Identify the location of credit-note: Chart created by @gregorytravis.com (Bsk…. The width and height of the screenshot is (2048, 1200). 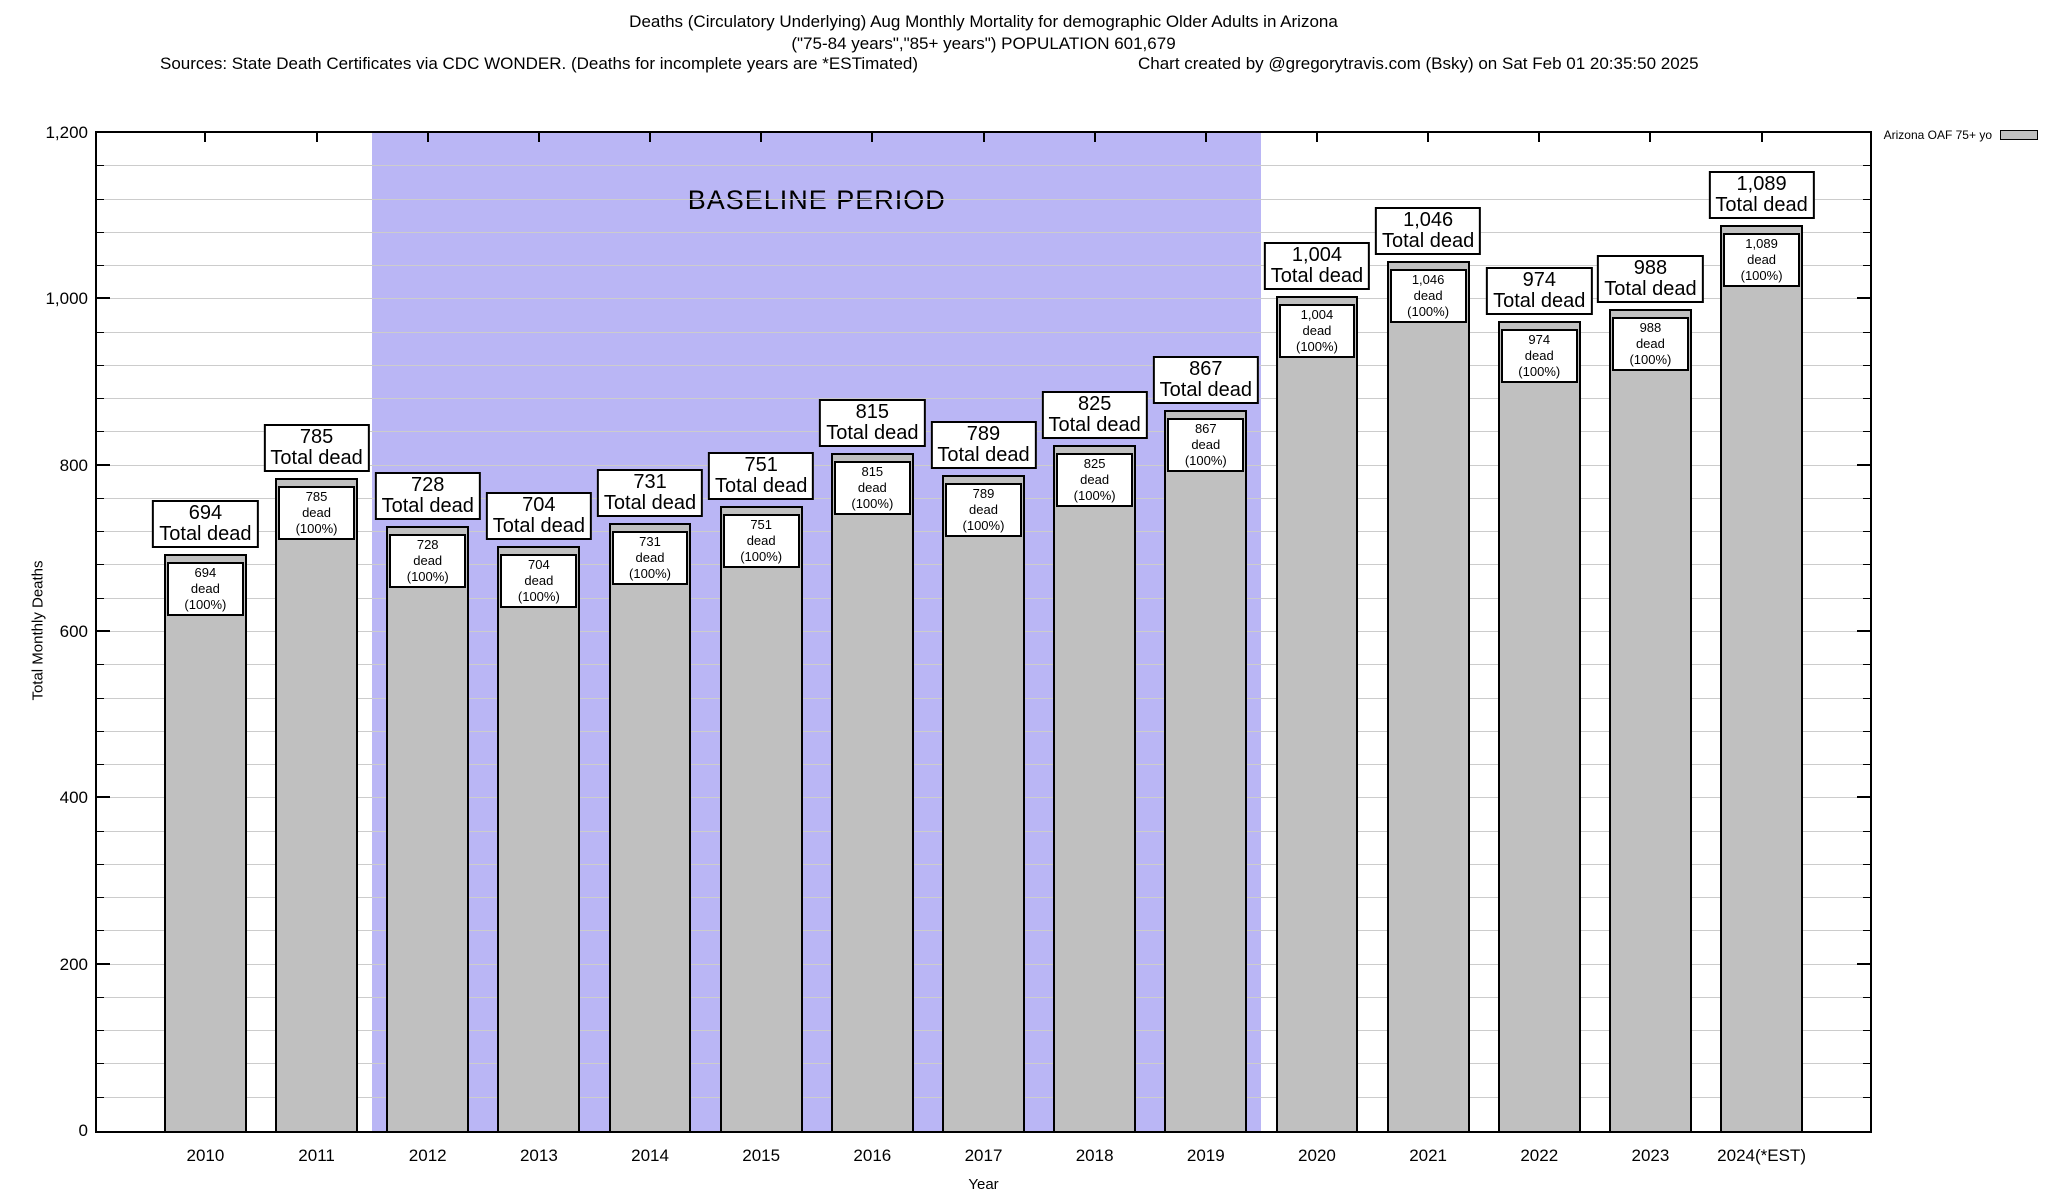
(1418, 63).